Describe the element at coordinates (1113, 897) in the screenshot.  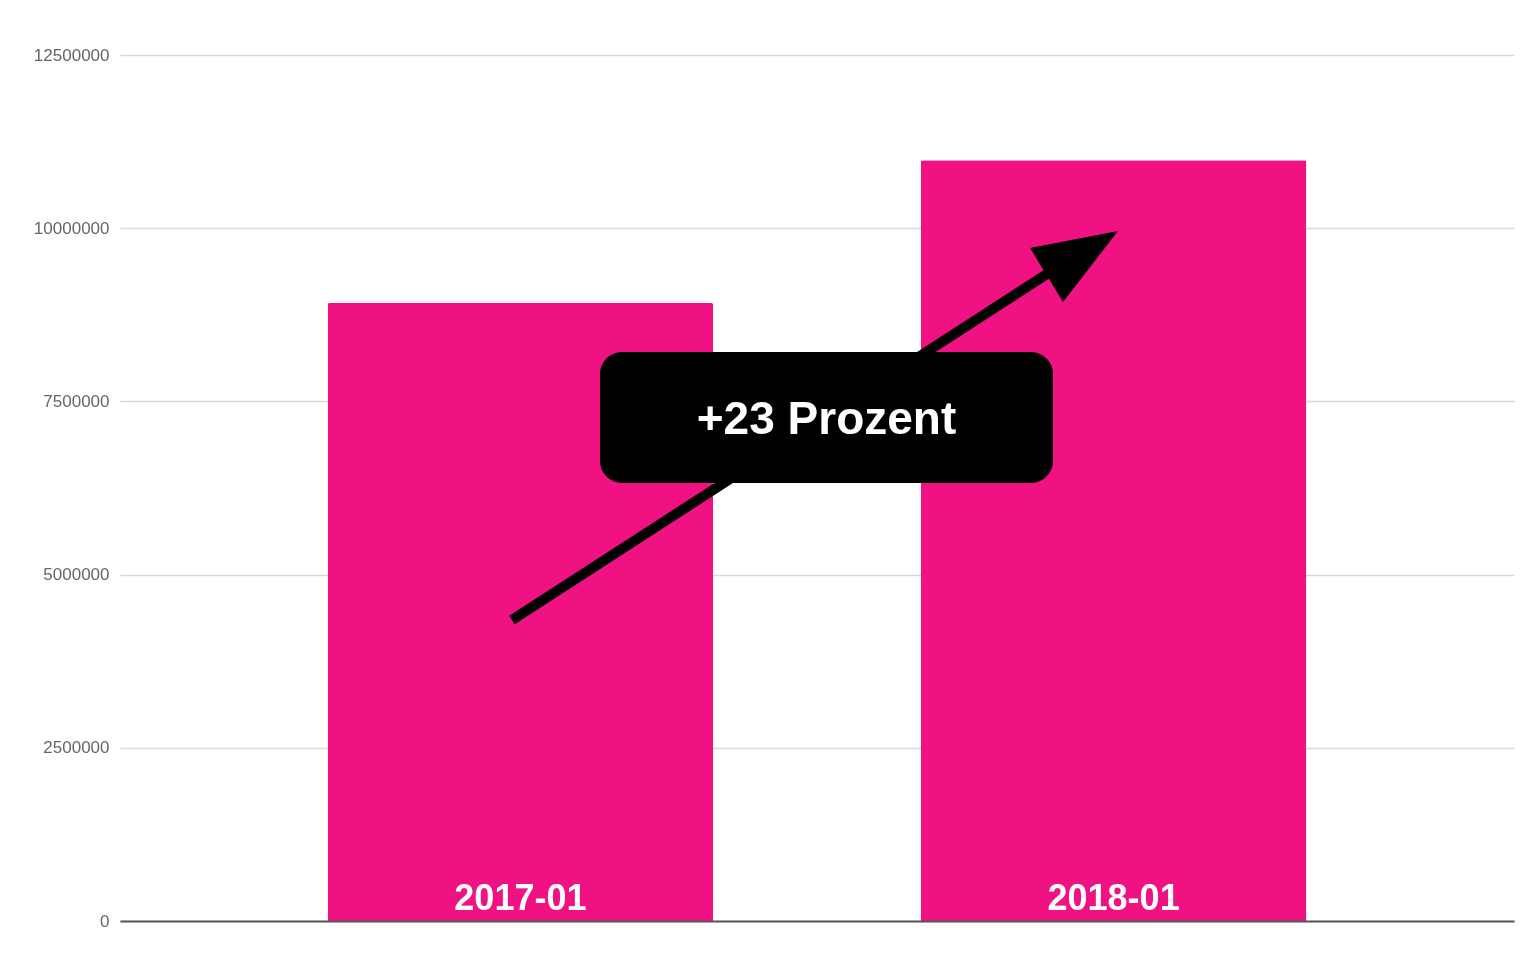
I see `x-tick-label: 2018-01` at that location.